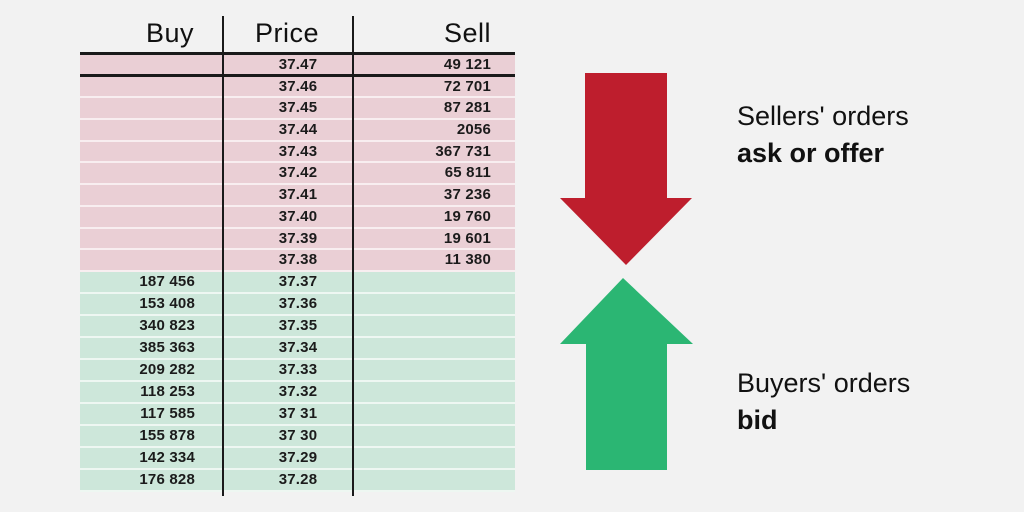 The image size is (1024, 512). I want to click on table-row: 37.42 65 811, so click(297, 174).